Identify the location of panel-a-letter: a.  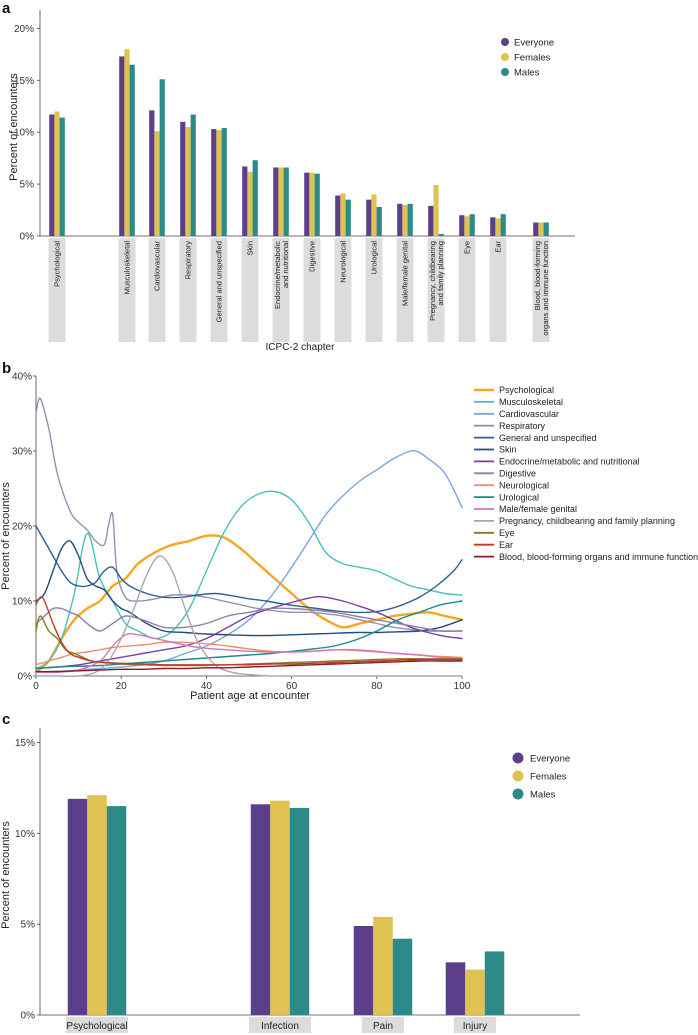
(6, 8).